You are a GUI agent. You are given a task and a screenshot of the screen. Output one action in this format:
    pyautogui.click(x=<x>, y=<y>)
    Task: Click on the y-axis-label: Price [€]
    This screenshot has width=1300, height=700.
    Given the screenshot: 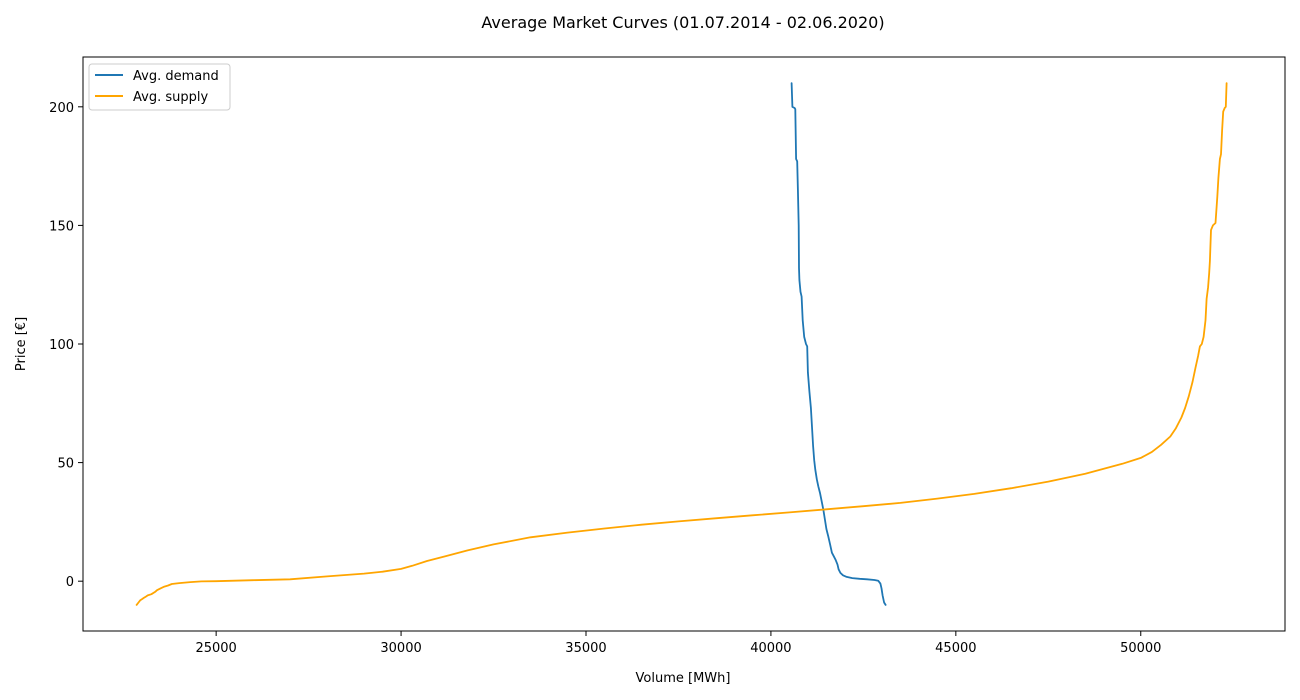 What is the action you would take?
    pyautogui.click(x=21, y=344)
    